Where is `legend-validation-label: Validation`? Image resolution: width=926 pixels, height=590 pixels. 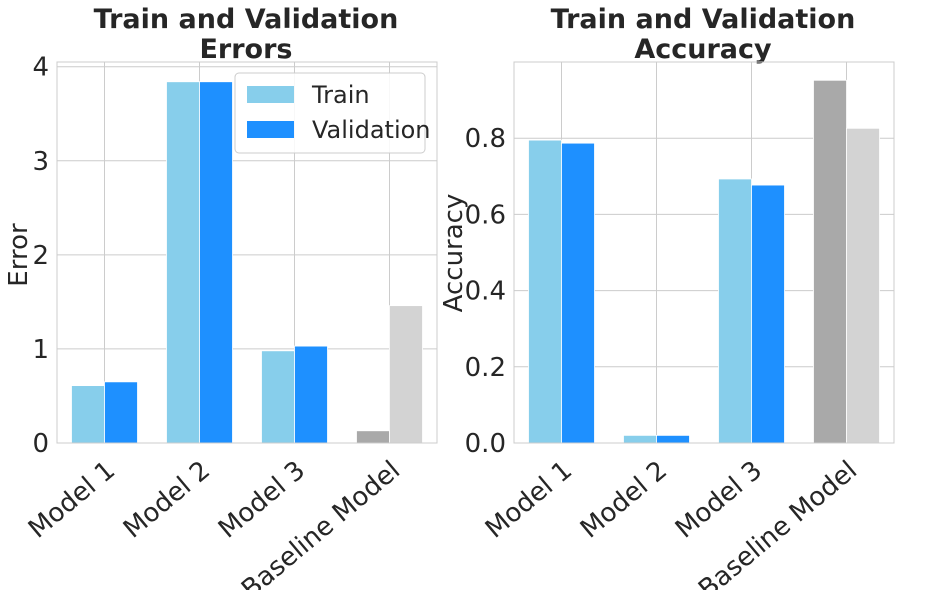
legend-validation-label: Validation is located at coordinates (371, 130).